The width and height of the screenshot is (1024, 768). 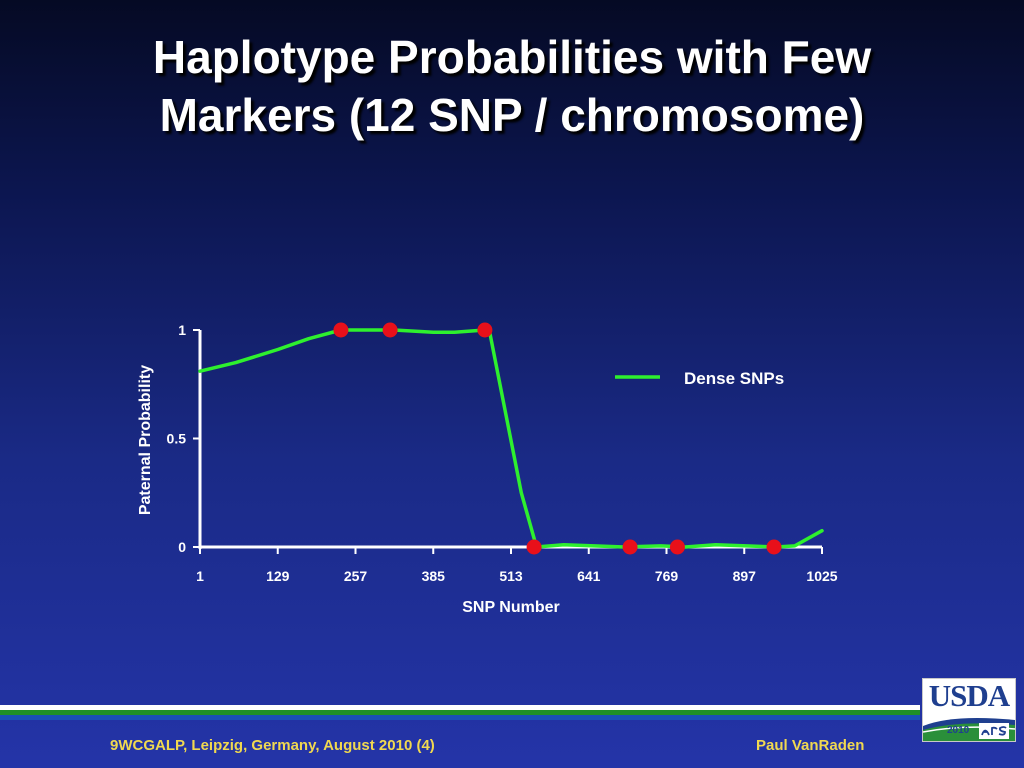 I want to click on x-tick-label-257: 257, so click(x=356, y=576).